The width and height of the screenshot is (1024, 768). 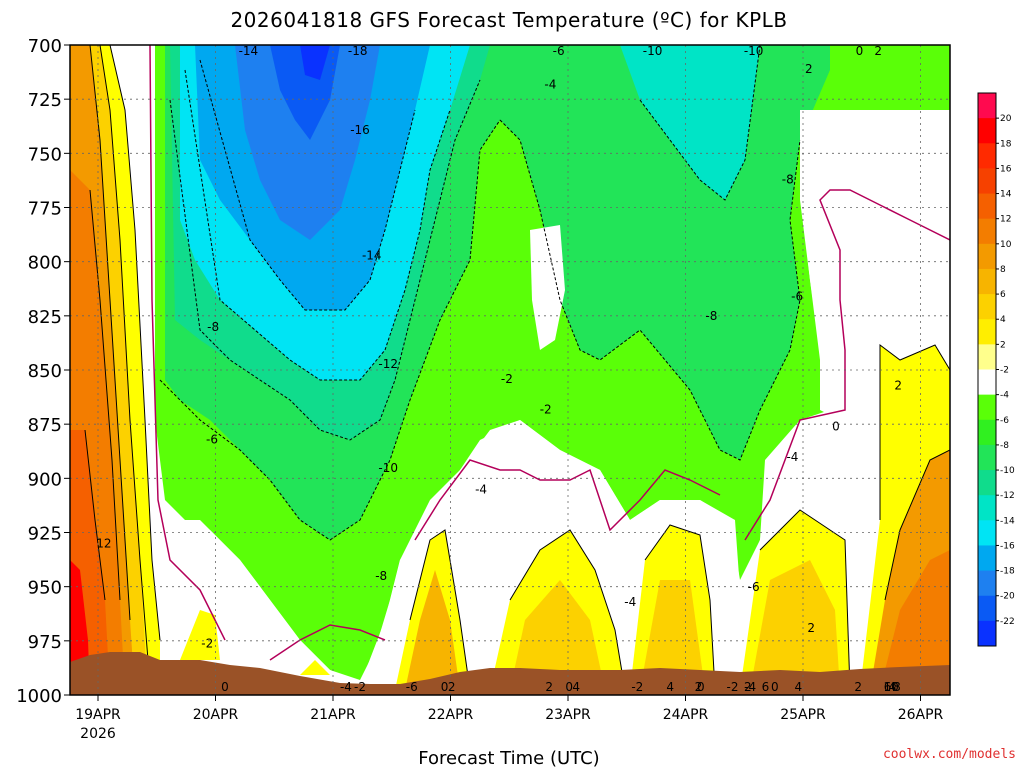 What do you see at coordinates (103, 544) in the screenshot?
I see `contour-label: 12` at bounding box center [103, 544].